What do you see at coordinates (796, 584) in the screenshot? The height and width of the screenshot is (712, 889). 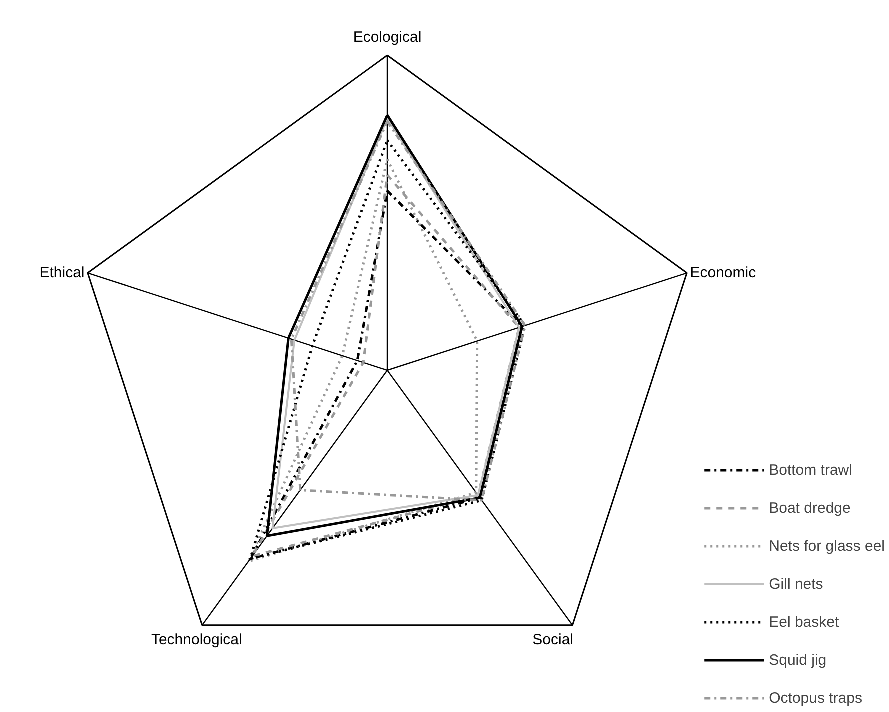 I see `legend-label: Gill nets` at bounding box center [796, 584].